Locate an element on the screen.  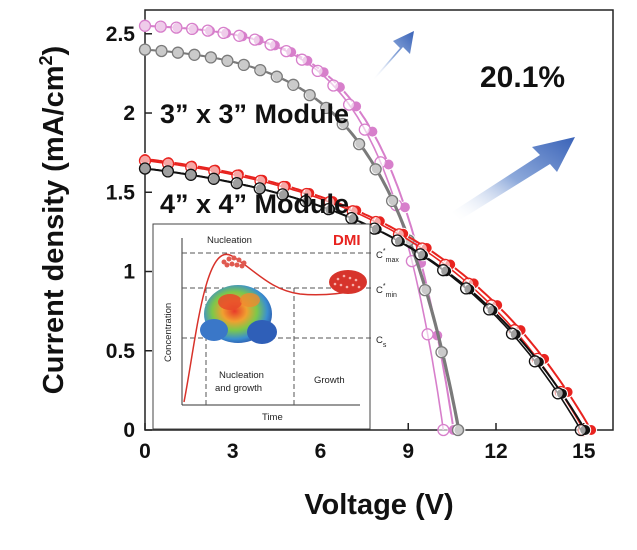
label-cmax: C*max is located at coordinates (387, 256).